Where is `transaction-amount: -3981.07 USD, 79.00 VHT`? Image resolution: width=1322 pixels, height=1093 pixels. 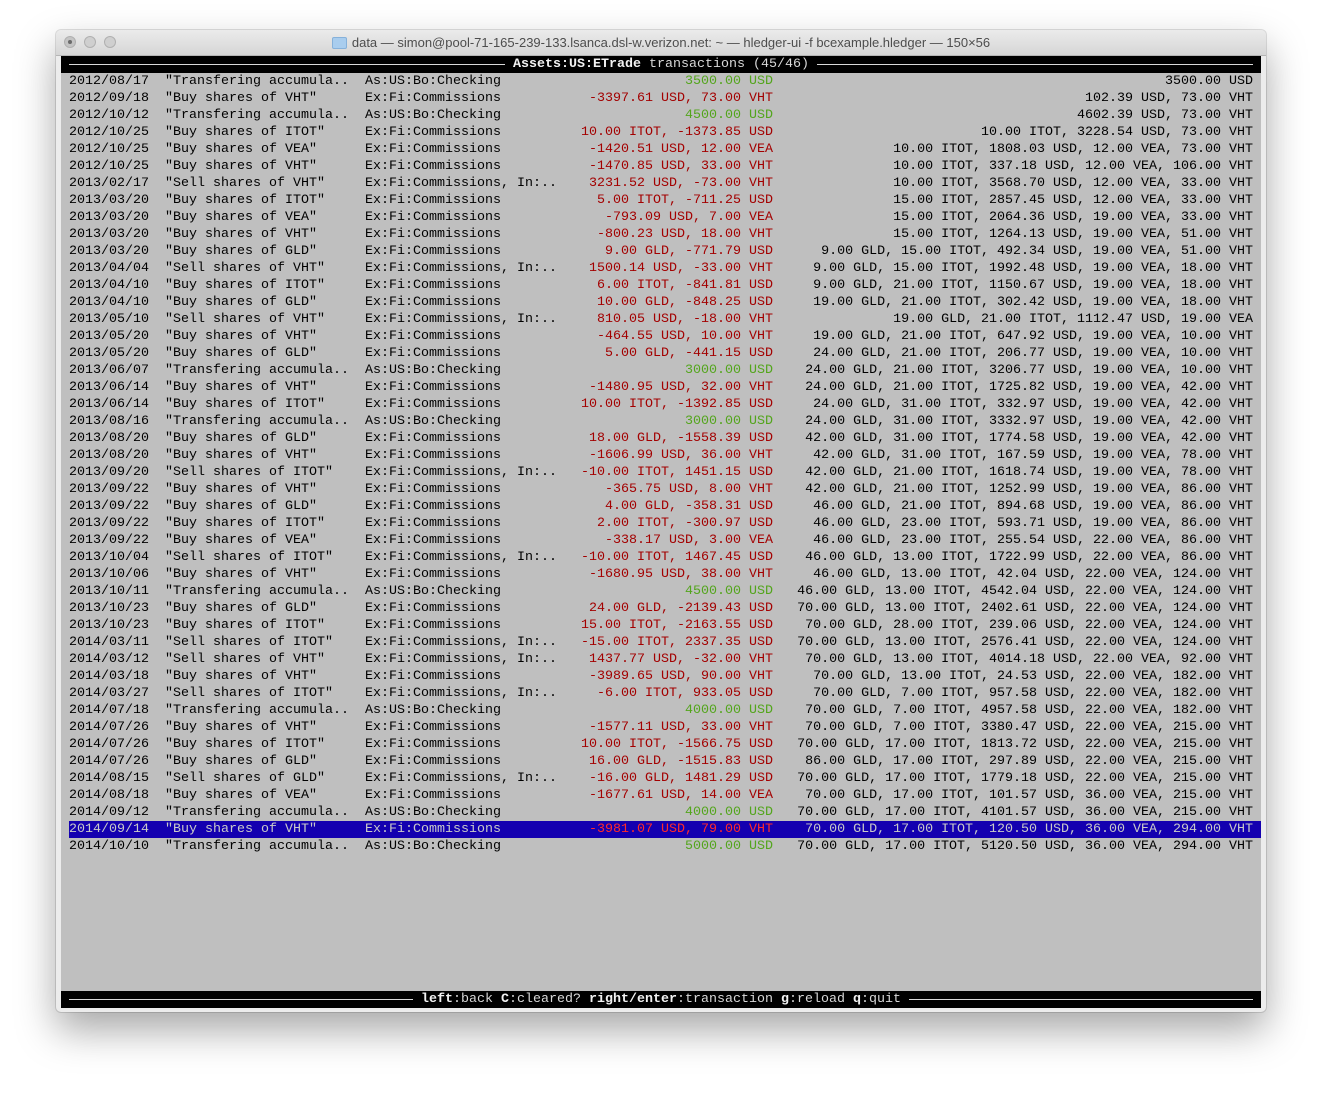
transaction-amount: -3981.07 USD, 79.00 VHT is located at coordinates (681, 829).